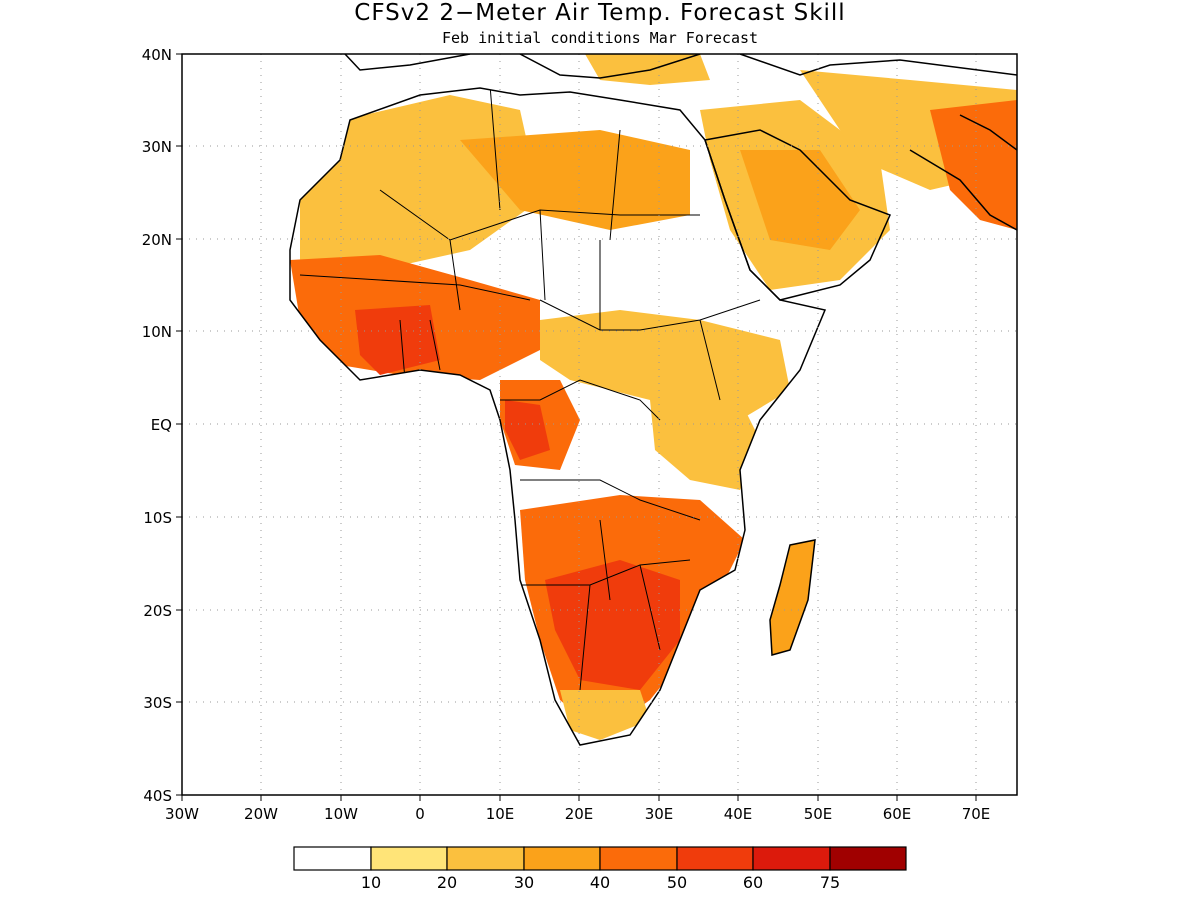 This screenshot has width=1200, height=900. I want to click on lon-label: 40E, so click(738, 814).